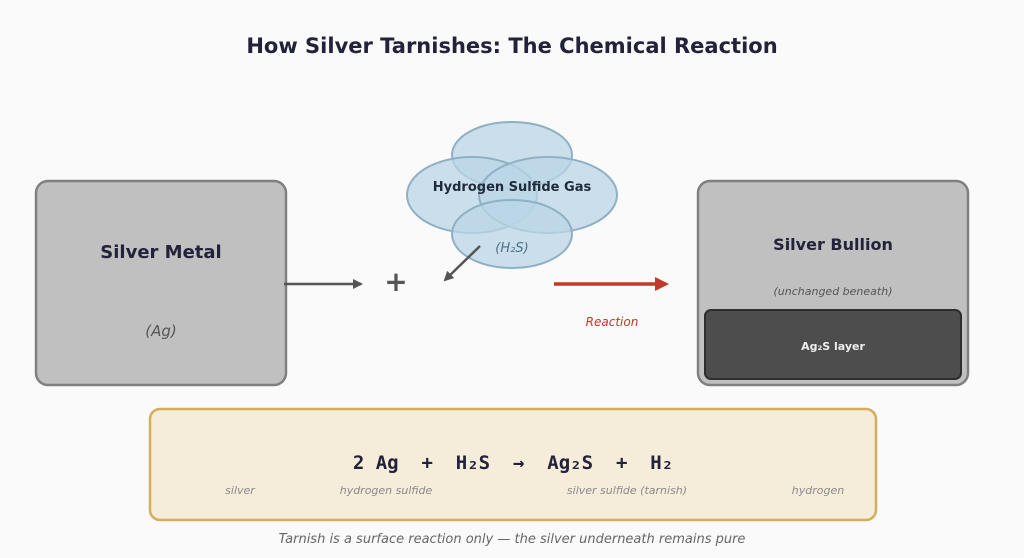  What do you see at coordinates (240, 490) in the screenshot?
I see `term-silver: silver` at bounding box center [240, 490].